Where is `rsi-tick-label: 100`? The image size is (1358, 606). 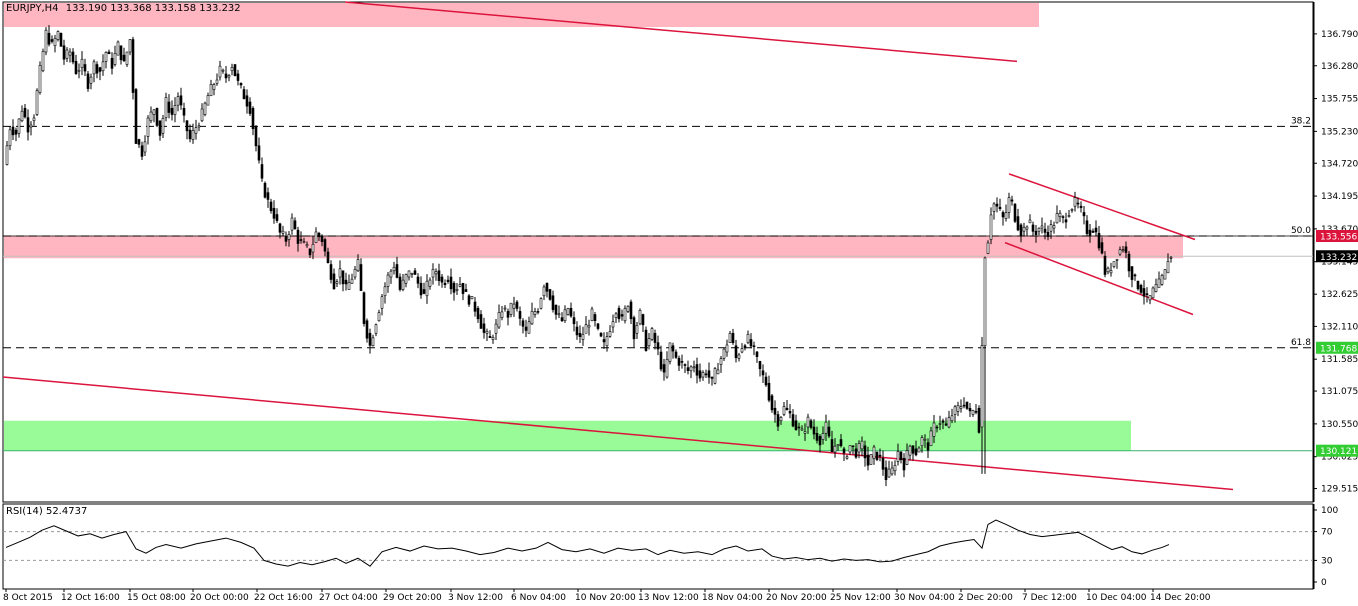
rsi-tick-label: 100 is located at coordinates (1329, 511).